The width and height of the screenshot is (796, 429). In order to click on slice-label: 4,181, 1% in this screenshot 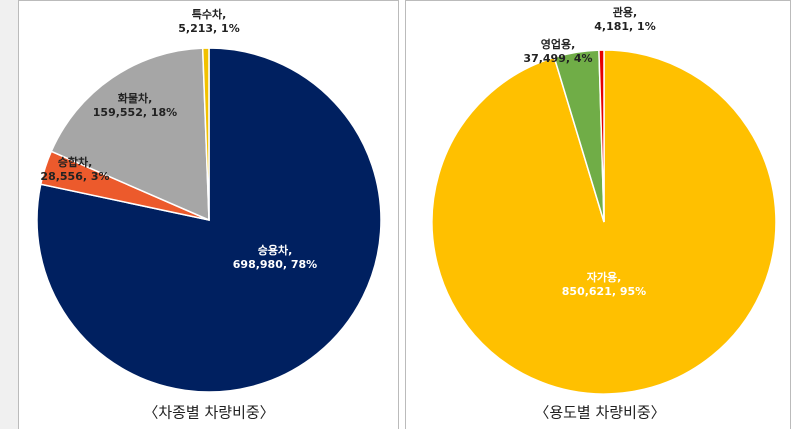, I will do `click(624, 26)`.